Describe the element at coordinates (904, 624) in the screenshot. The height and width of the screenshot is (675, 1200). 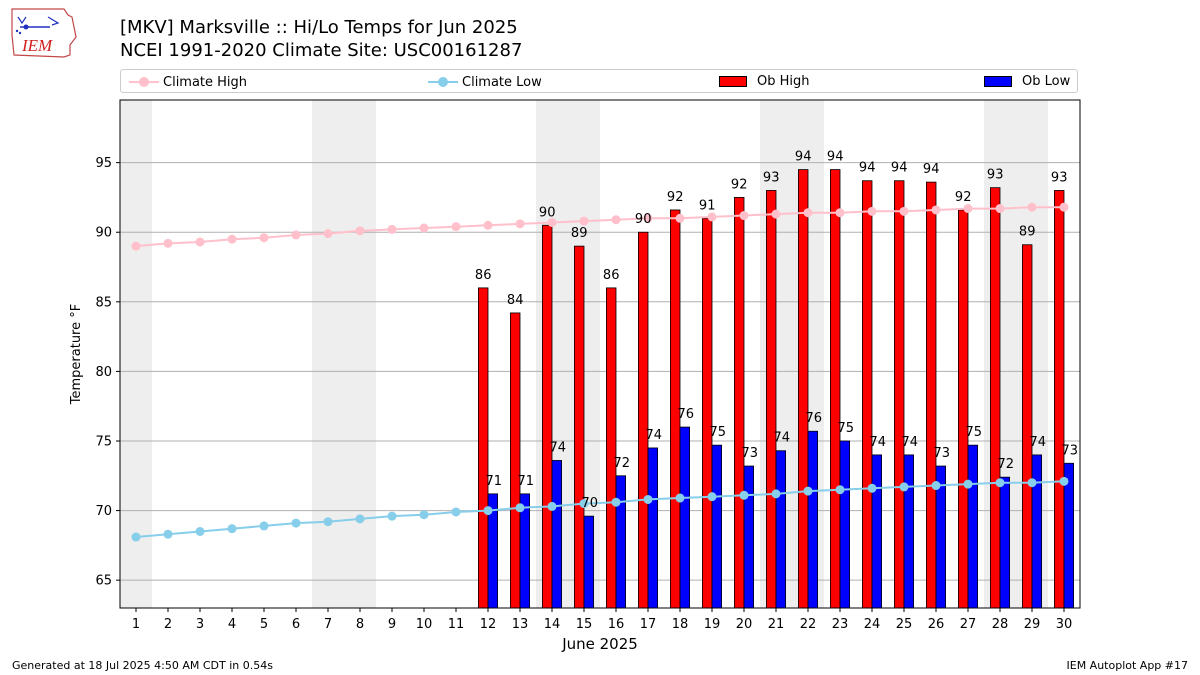
I see `x-tick-label: 25` at that location.